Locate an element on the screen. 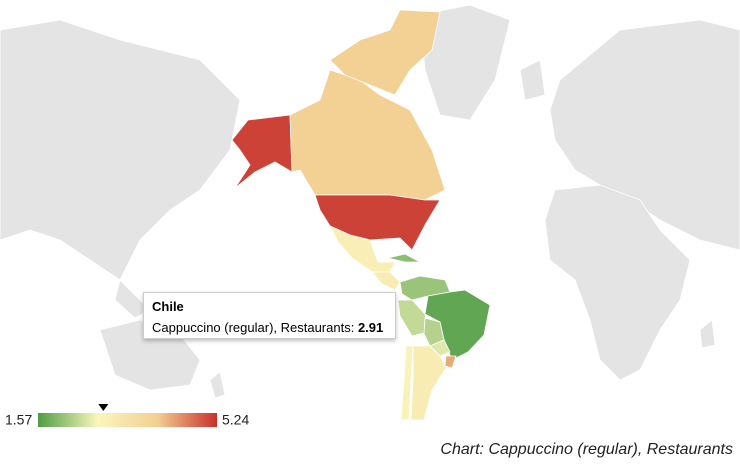 Image resolution: width=740 pixels, height=475 pixels. tooltip-title: Chile is located at coordinates (168, 306).